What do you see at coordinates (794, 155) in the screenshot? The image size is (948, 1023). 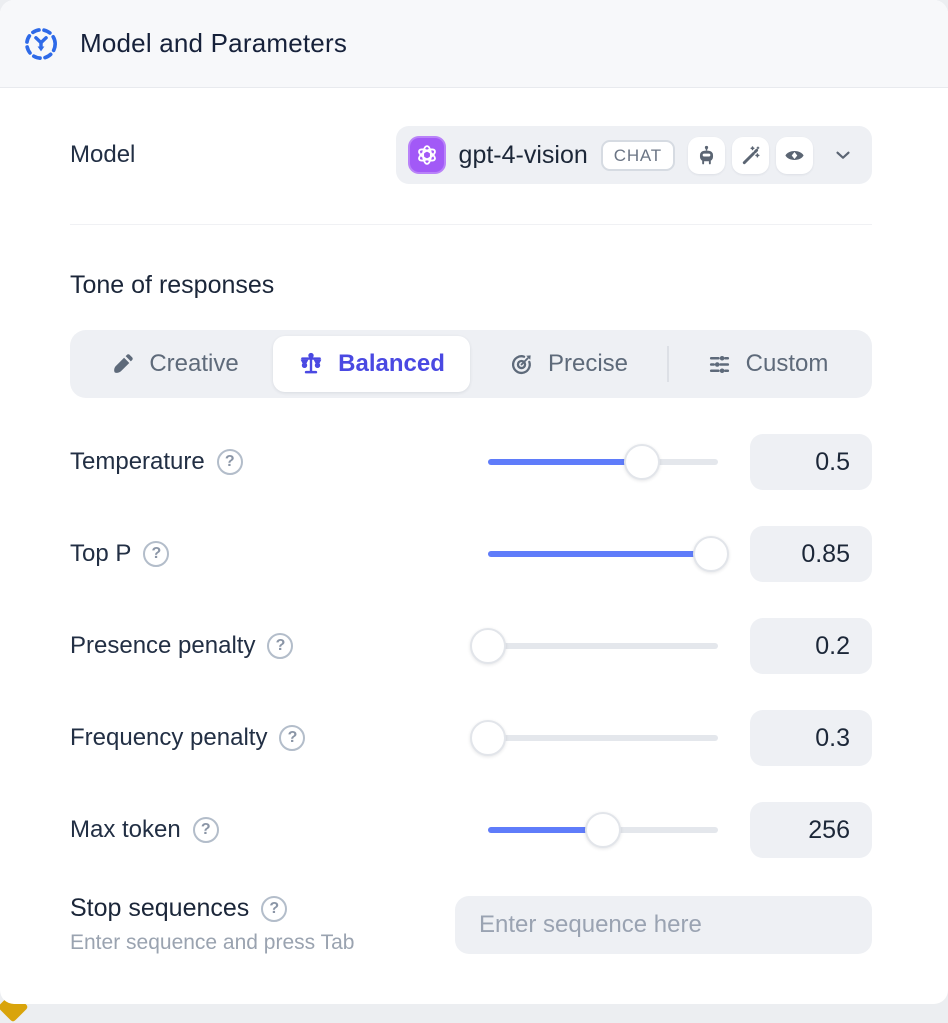 I see `vision-eye-icon` at bounding box center [794, 155].